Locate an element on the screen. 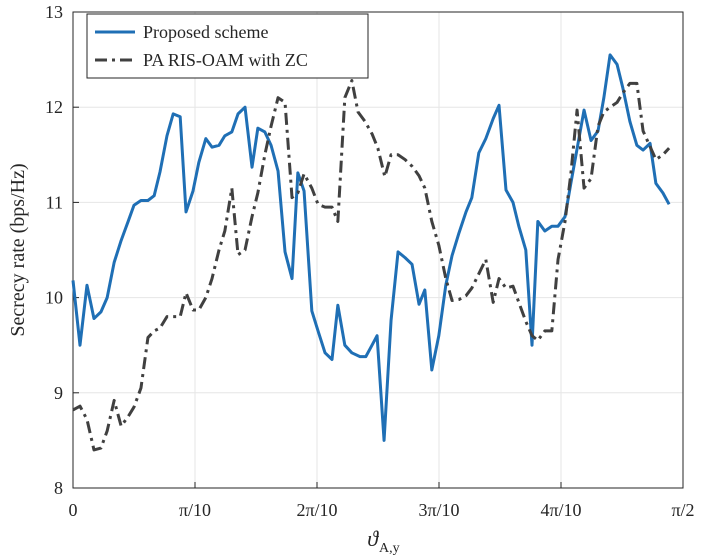 The width and height of the screenshot is (710, 558). x-tick-label: π/2 is located at coordinates (682, 510).